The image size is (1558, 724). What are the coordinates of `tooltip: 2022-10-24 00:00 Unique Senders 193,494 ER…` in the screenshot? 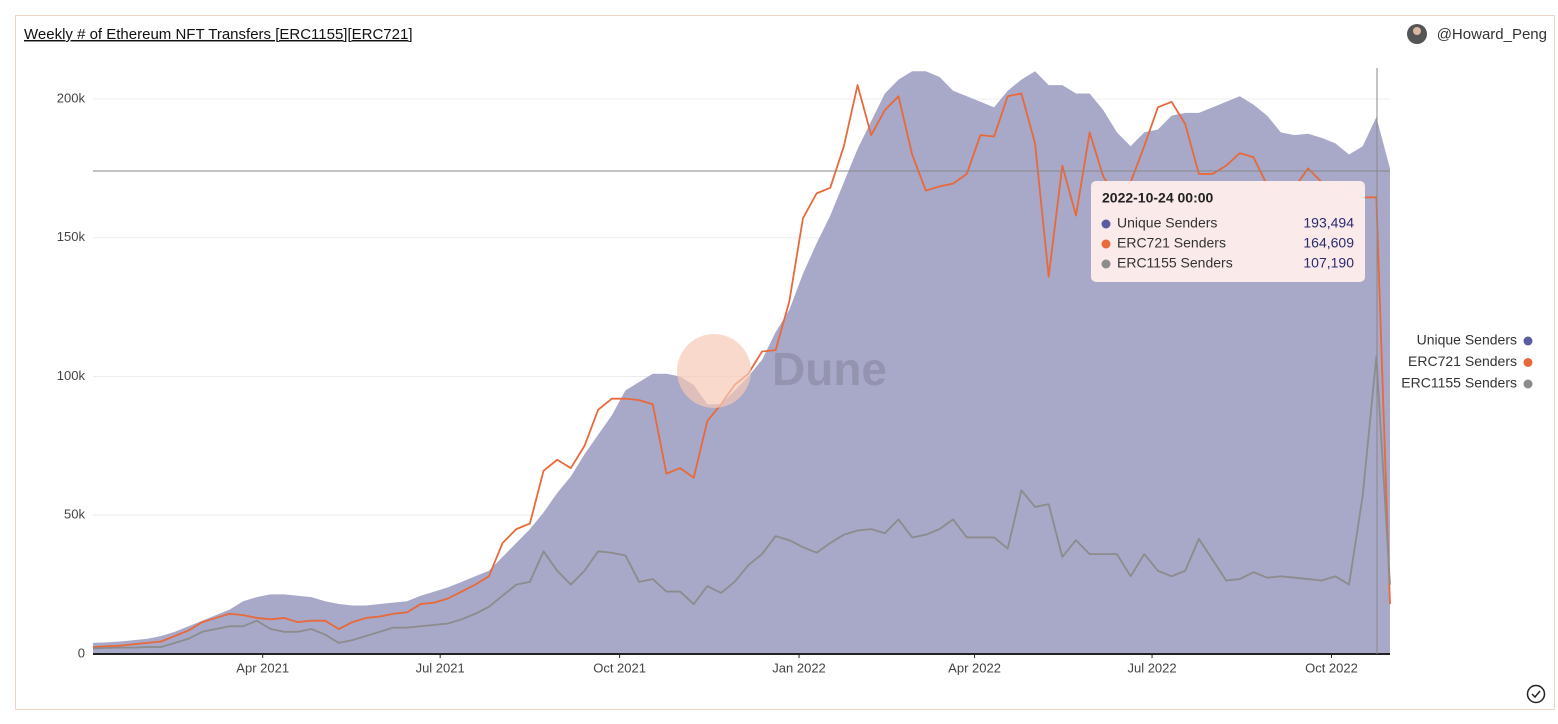 It's located at (1228, 231).